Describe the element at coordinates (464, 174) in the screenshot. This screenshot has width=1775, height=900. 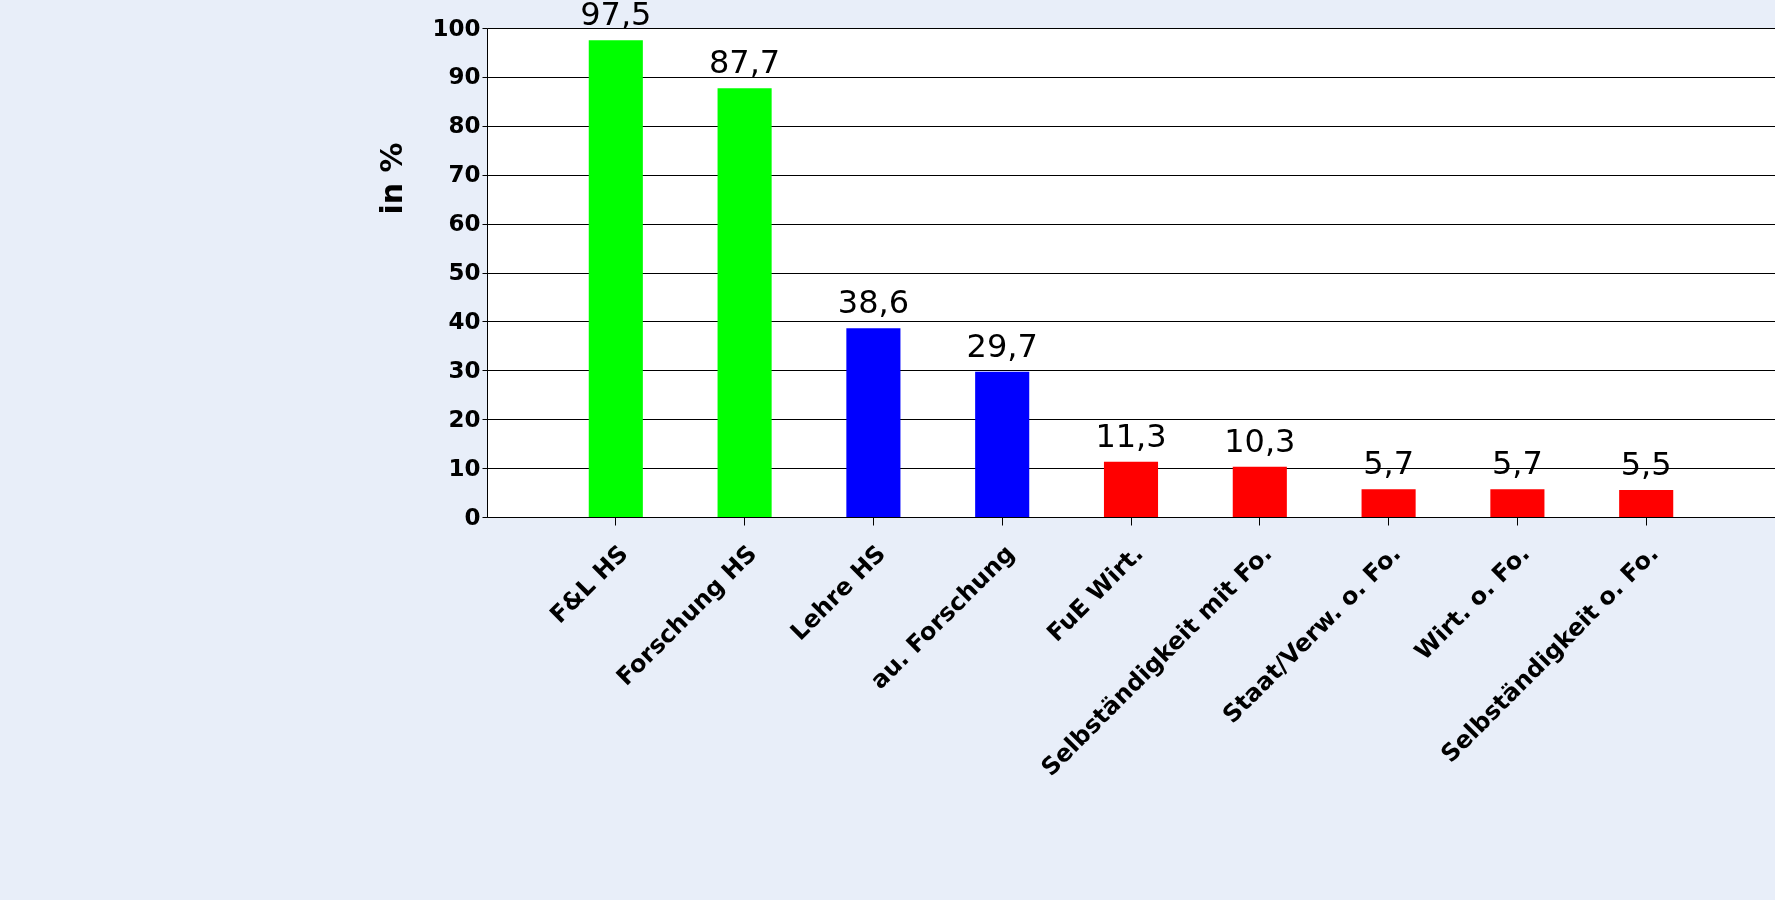
I see `y-tick-label: 70` at that location.